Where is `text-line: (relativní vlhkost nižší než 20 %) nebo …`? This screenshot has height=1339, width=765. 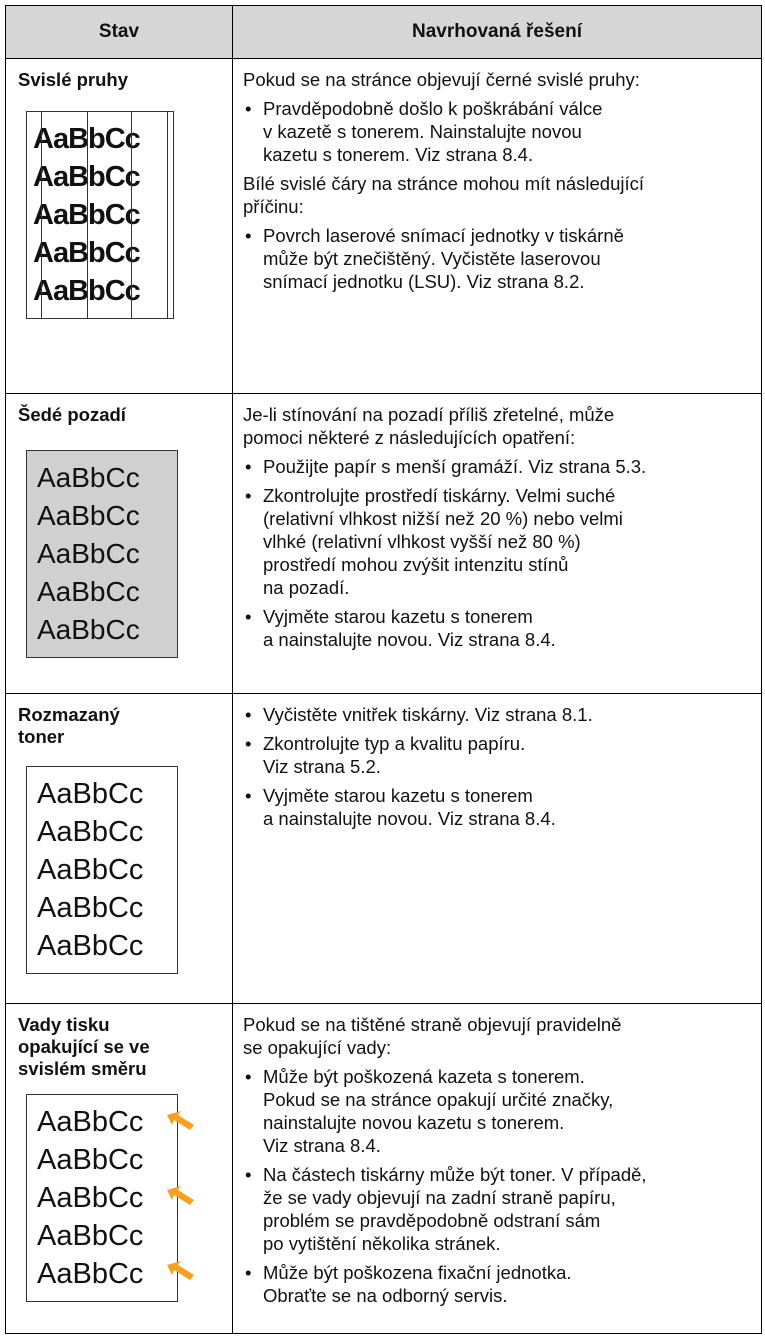
text-line: (relativní vlhkost nižší než 20 %) nebo … is located at coordinates (443, 518).